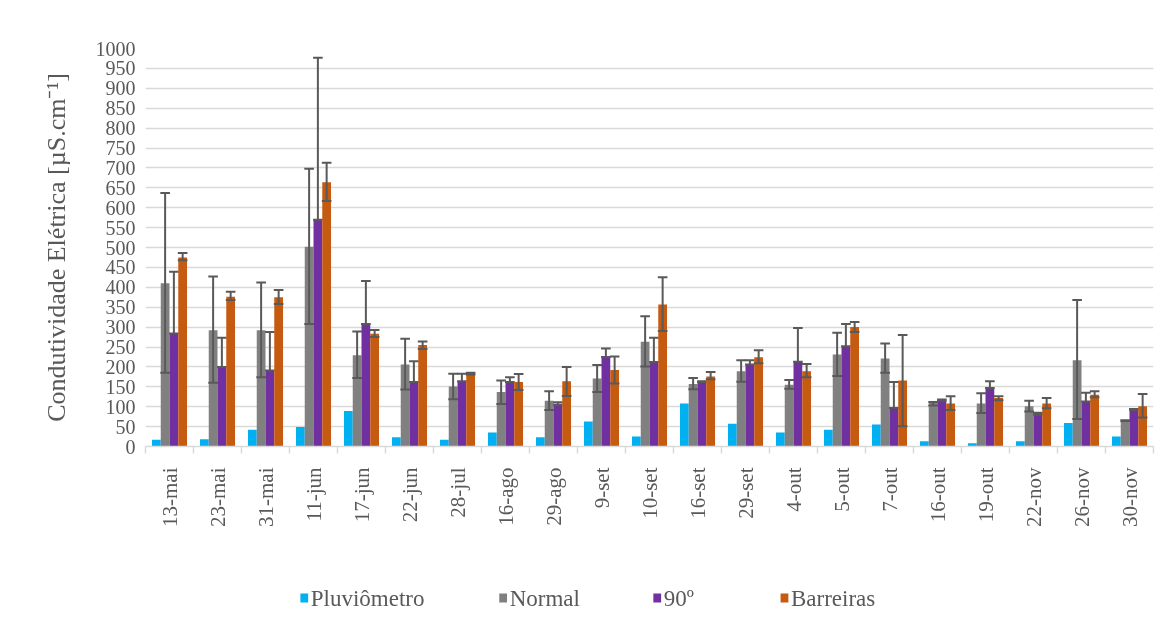 This screenshot has width=1173, height=623. What do you see at coordinates (793, 489) in the screenshot?
I see `x-tick-label: 4-out` at bounding box center [793, 489].